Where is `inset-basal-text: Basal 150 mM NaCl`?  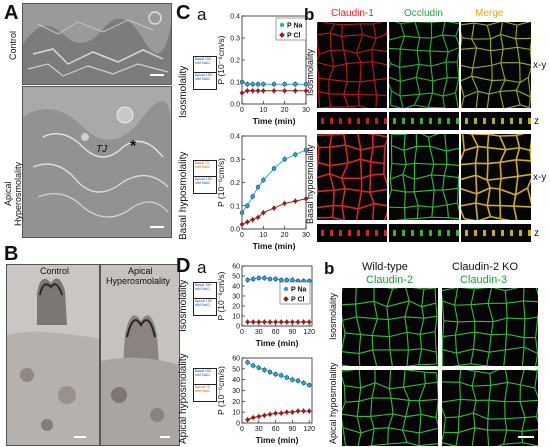
inset-basal-text: Basal 150 mM NaCl is located at coordinates (205, 65).